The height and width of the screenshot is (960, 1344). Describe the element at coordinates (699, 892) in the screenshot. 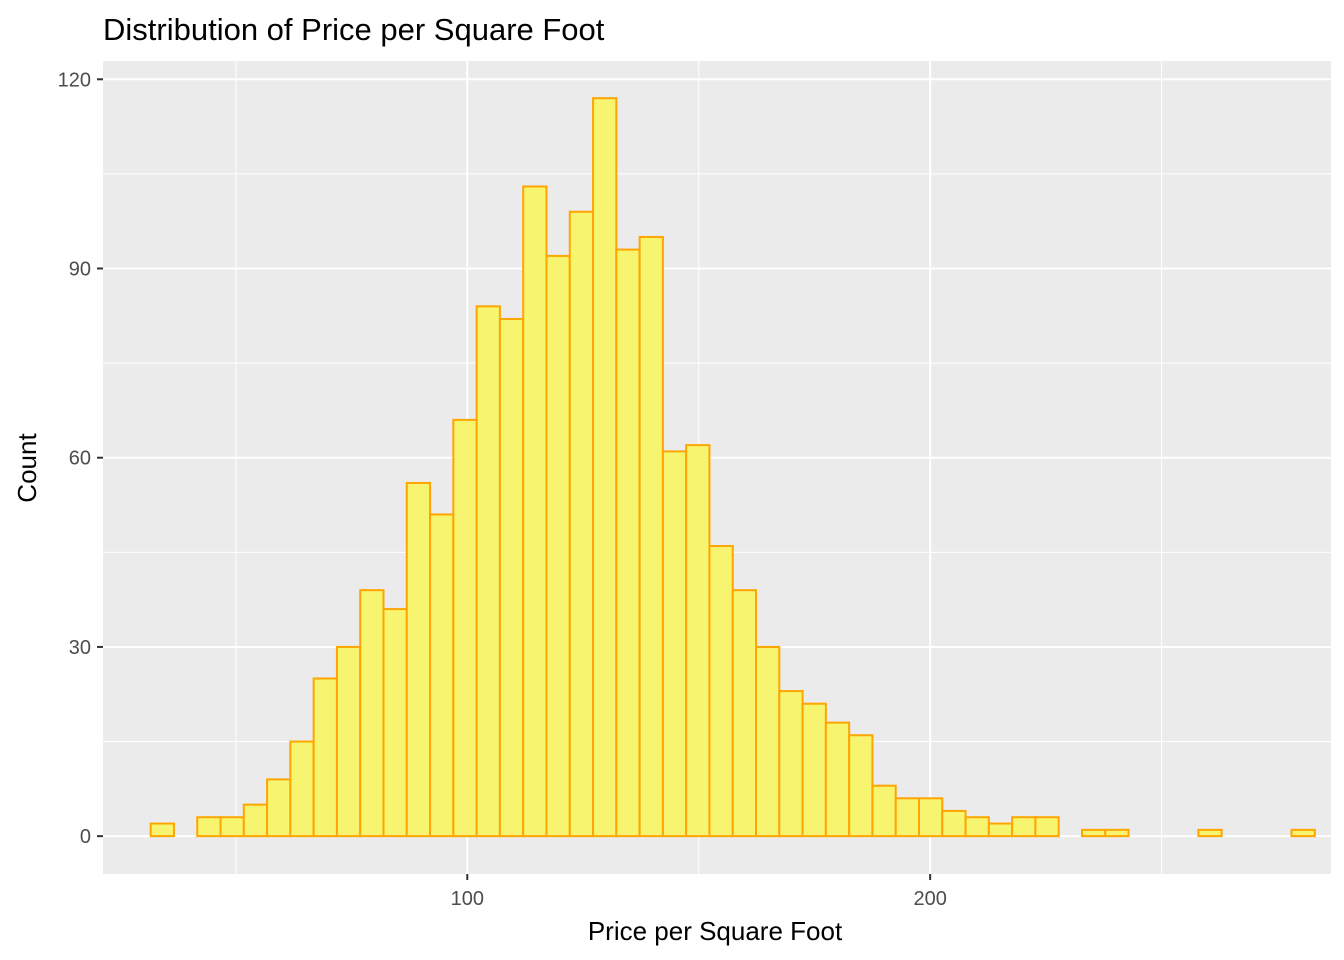

I see `x-axis: 100 200` at that location.